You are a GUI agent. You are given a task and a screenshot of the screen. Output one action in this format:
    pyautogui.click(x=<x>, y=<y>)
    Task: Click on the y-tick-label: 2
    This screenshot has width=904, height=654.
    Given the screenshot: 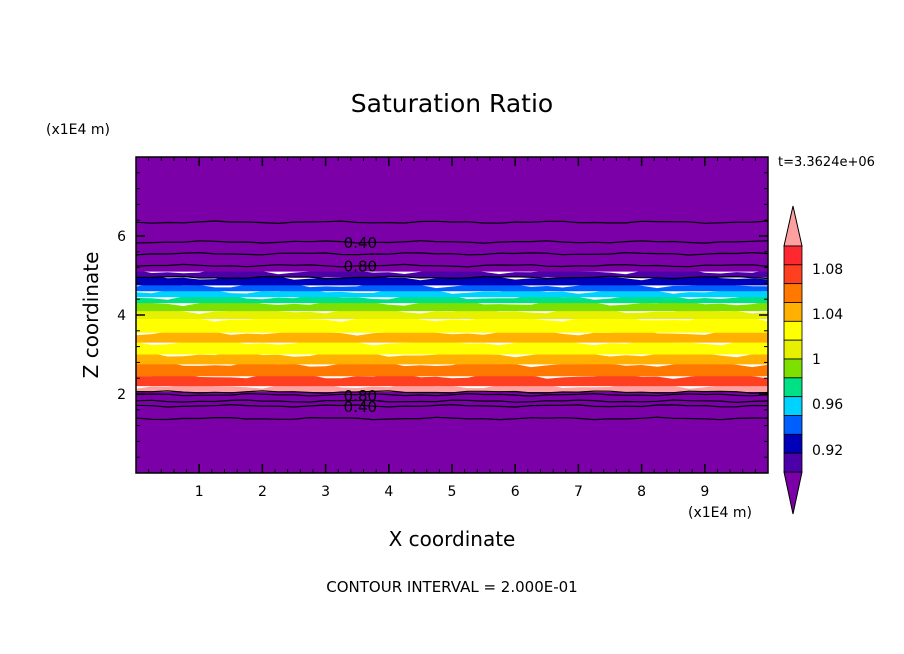 What is the action you would take?
    pyautogui.click(x=121, y=395)
    